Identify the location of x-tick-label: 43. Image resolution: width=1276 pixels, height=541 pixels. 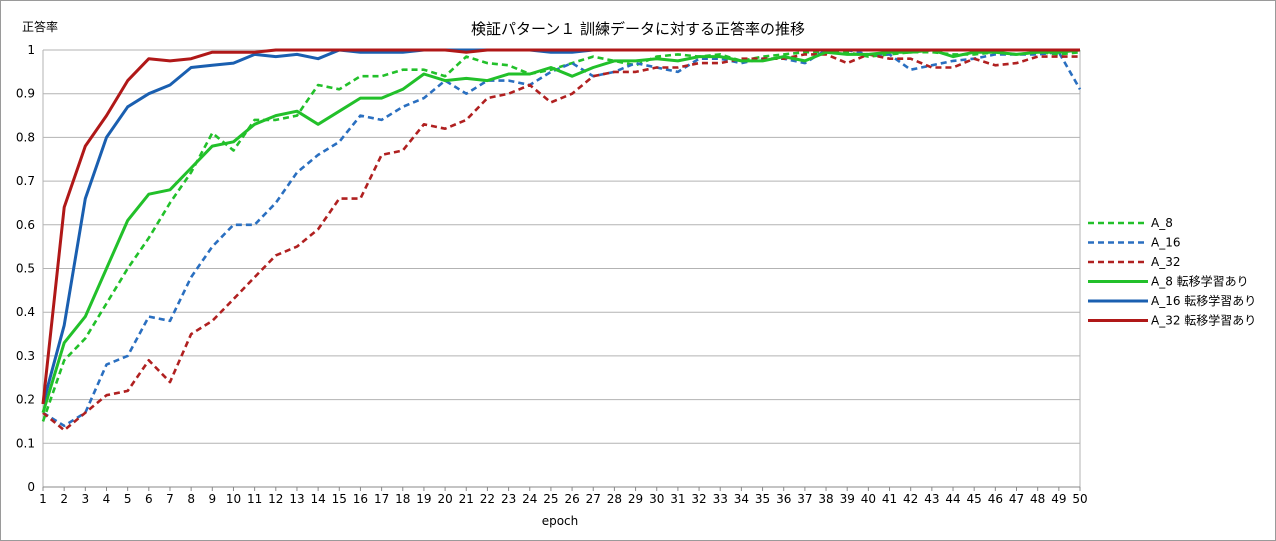
(931, 499).